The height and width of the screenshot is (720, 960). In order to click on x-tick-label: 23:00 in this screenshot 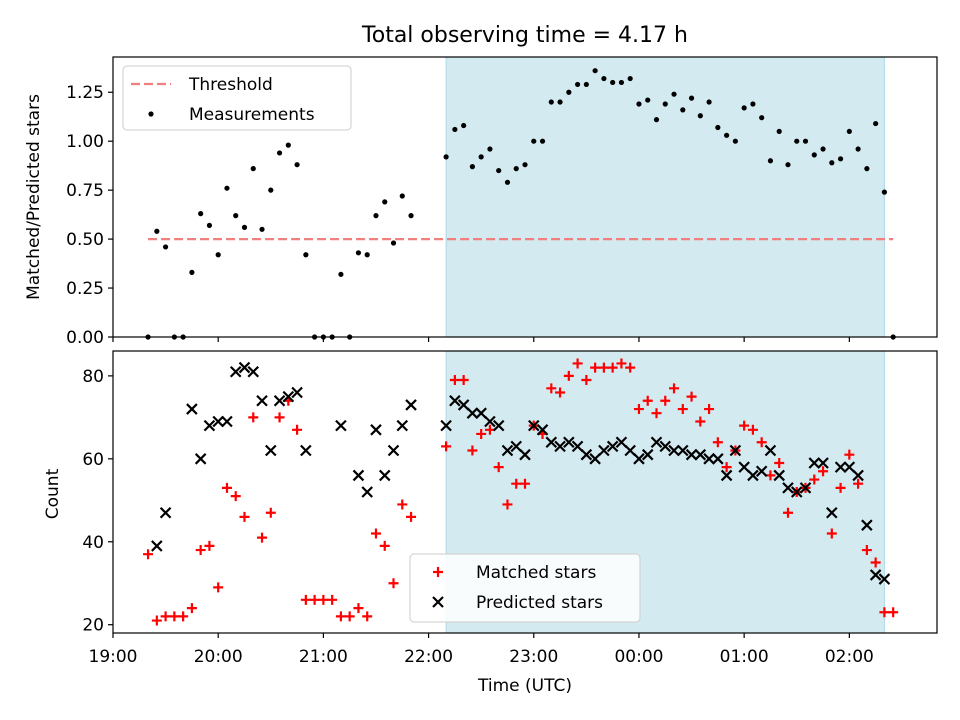, I will do `click(533, 657)`.